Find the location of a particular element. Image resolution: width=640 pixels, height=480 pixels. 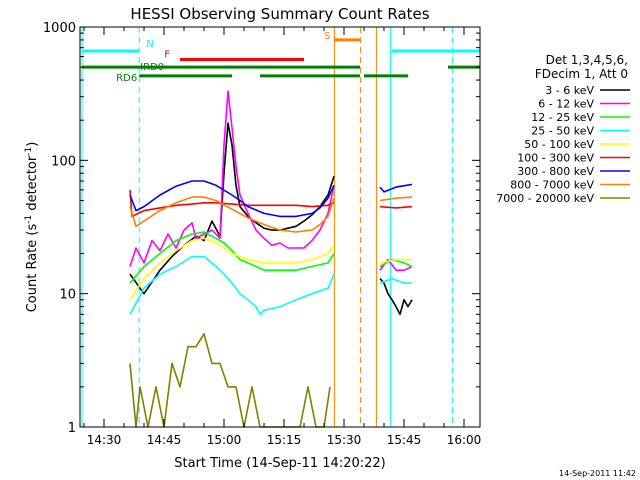

y-tick-label-1: 10 is located at coordinates (67, 295).